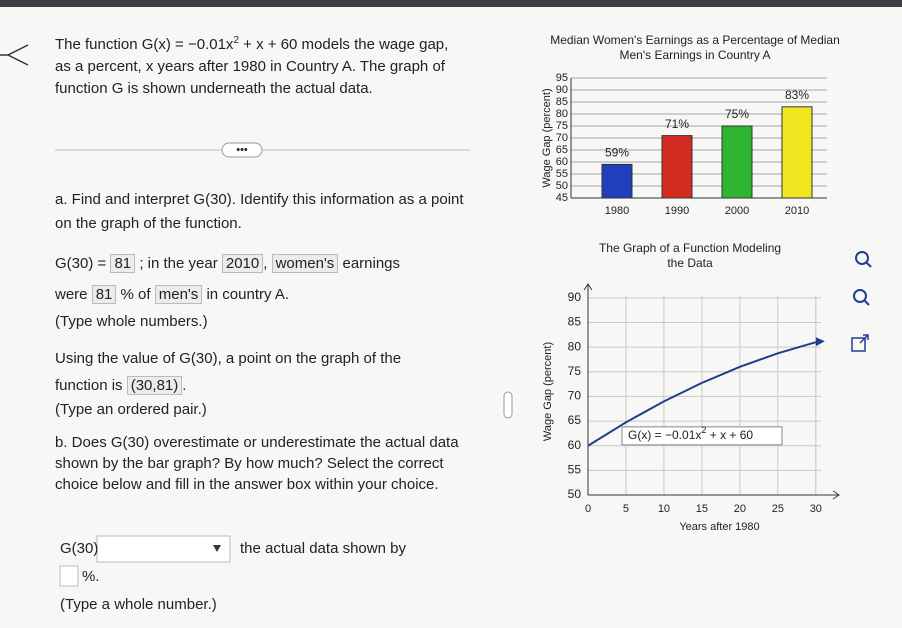 This screenshot has height=628, width=902. What do you see at coordinates (131, 409) in the screenshot?
I see `hint: (Type an ordered pair.)` at bounding box center [131, 409].